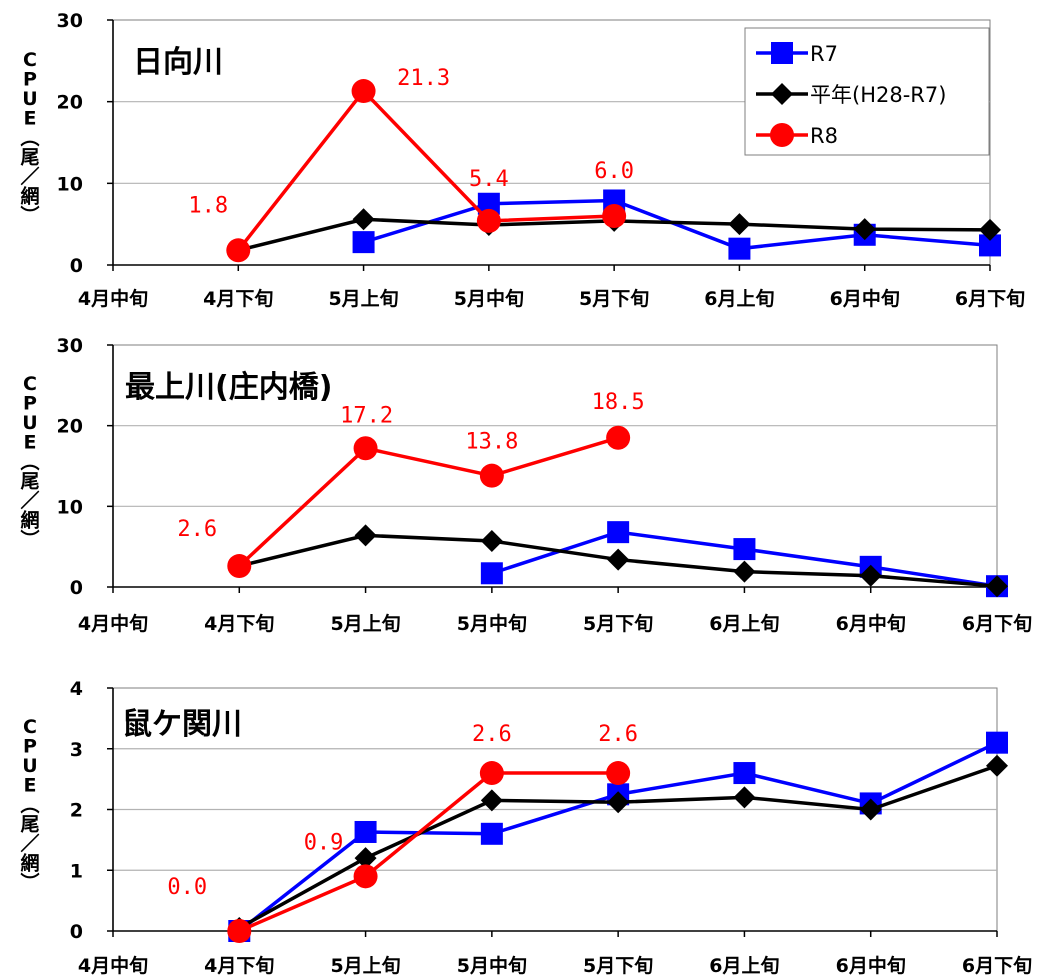  Describe the element at coordinates (76, 750) in the screenshot. I see `y-tick-label: 3` at that location.